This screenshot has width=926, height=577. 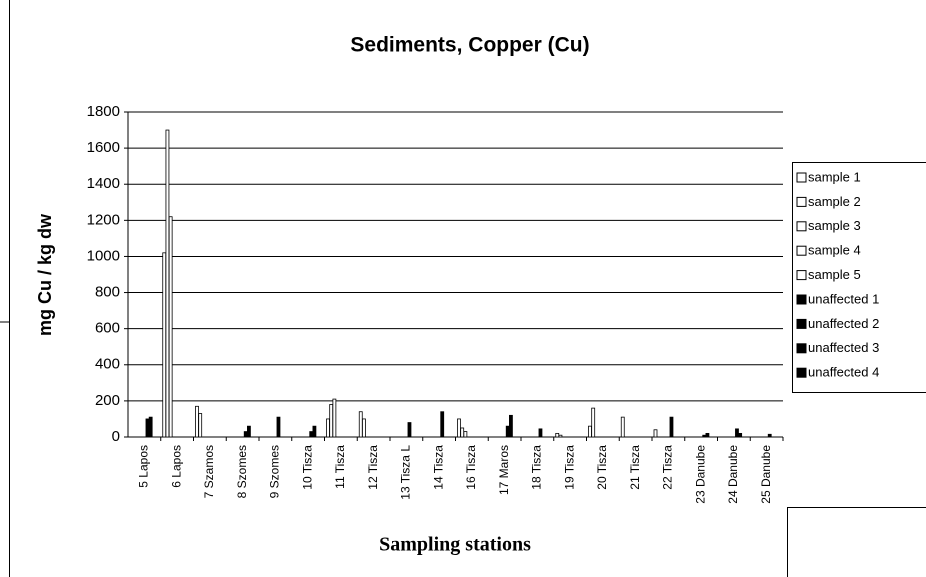 What do you see at coordinates (103, 183) in the screenshot?
I see `y-tick-label: 1400` at bounding box center [103, 183].